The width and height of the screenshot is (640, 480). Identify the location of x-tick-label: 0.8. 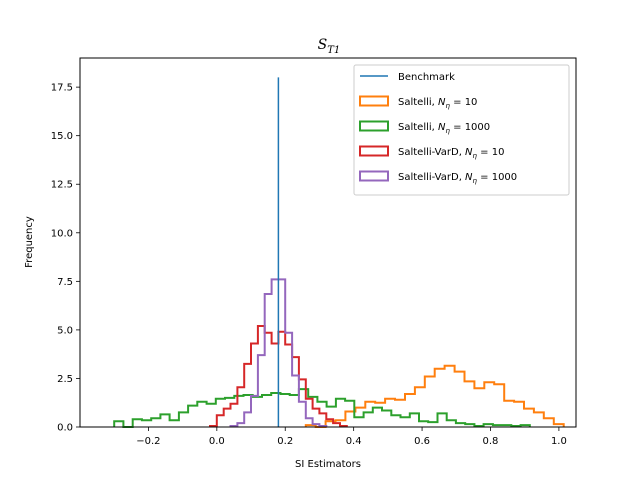
(491, 441).